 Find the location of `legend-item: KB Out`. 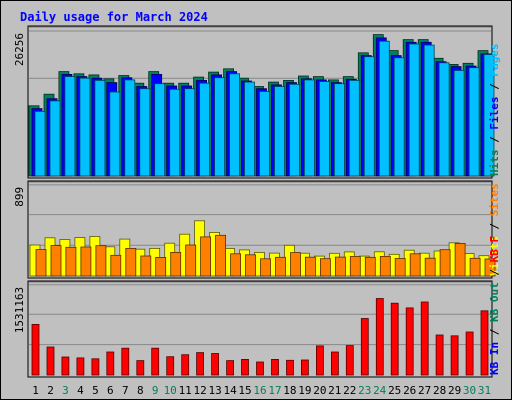

legend-item: KB Out is located at coordinates (494, 302).